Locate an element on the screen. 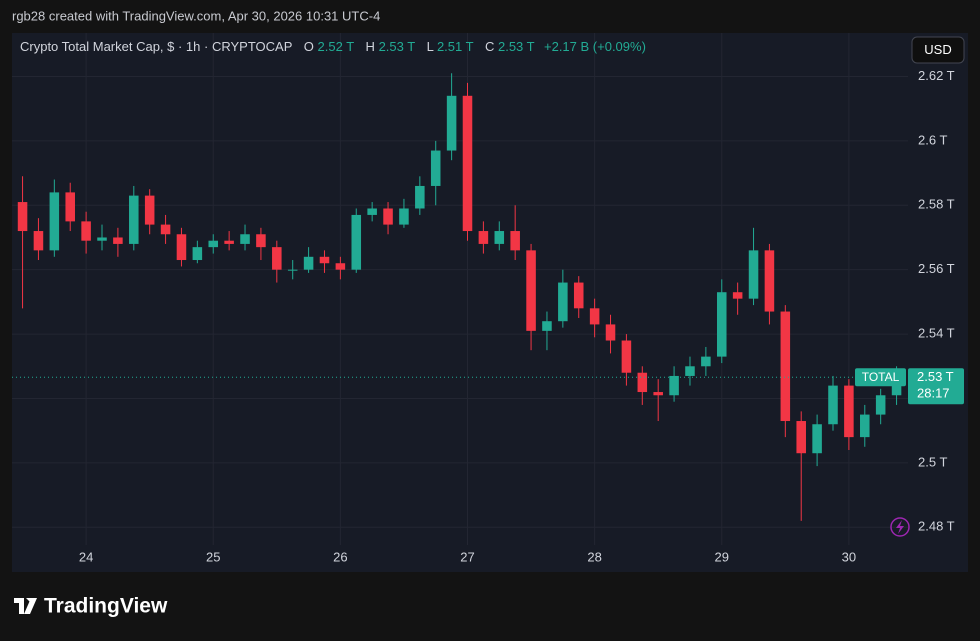  alert-icon is located at coordinates (900, 527).